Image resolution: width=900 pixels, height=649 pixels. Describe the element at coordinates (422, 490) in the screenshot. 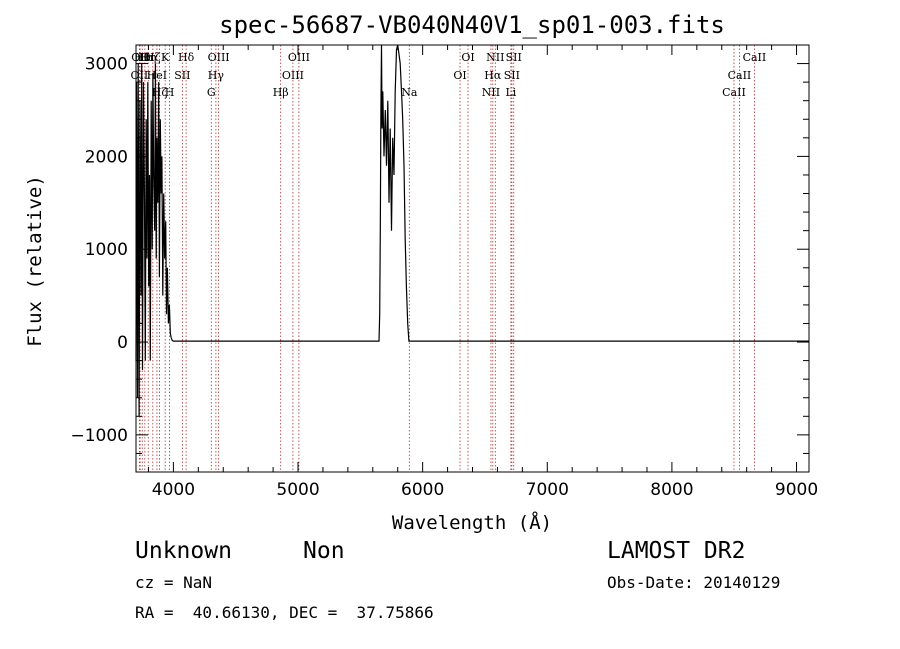

I see `x-tick-label: 6000` at that location.